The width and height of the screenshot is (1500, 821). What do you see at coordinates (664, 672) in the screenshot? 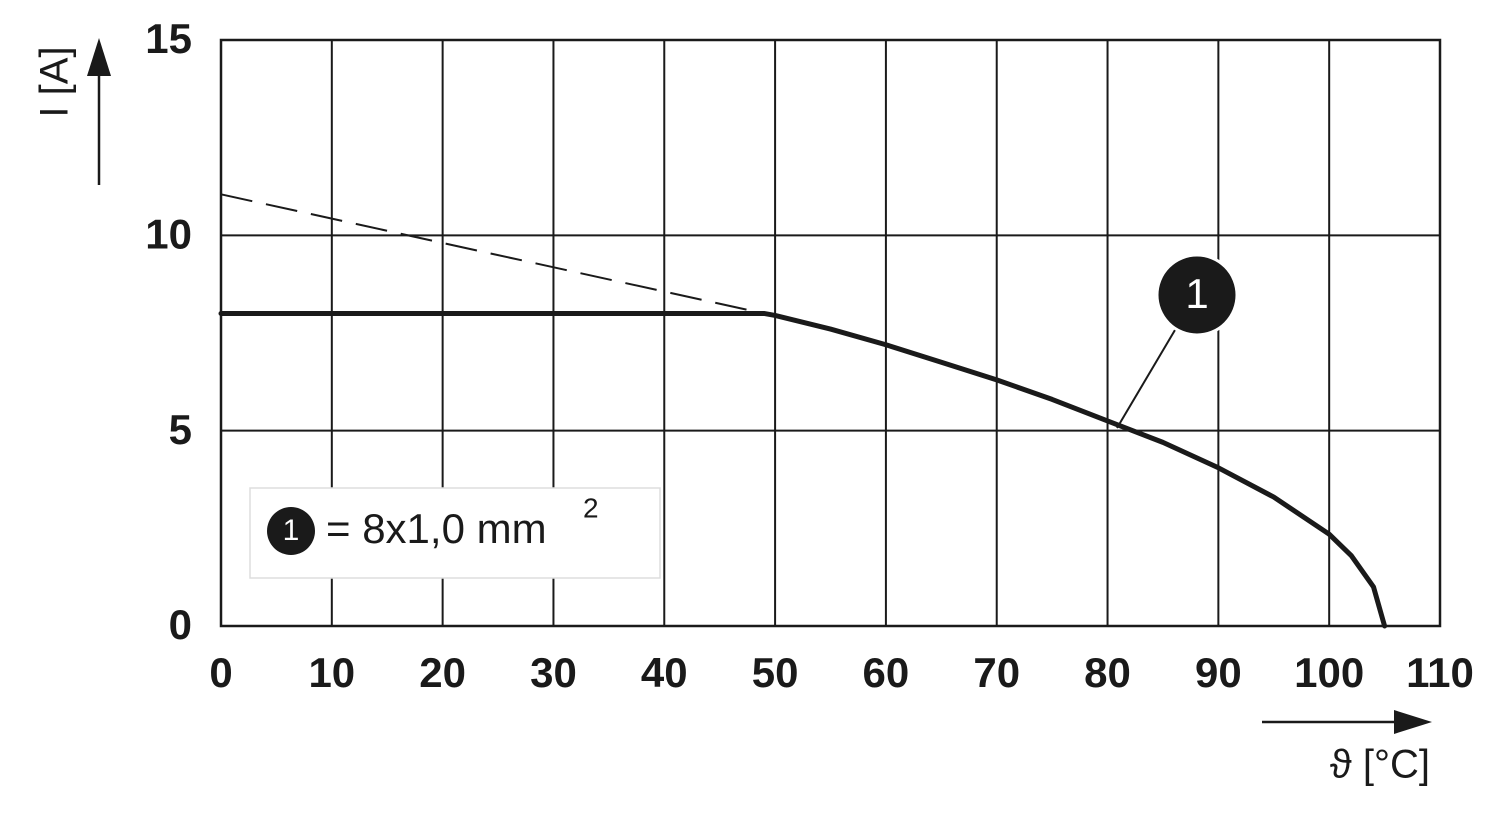
I see `x-tick-label: 40` at bounding box center [664, 672].